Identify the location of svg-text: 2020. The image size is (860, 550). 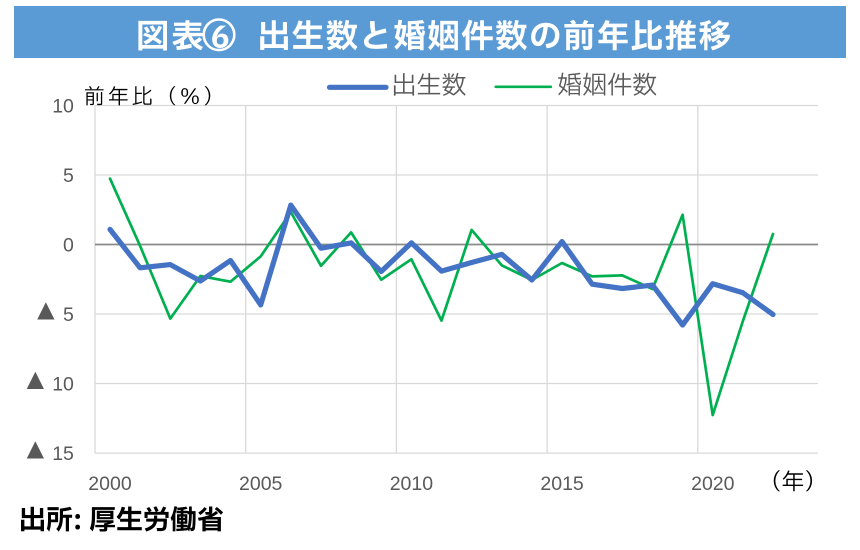
(713, 484).